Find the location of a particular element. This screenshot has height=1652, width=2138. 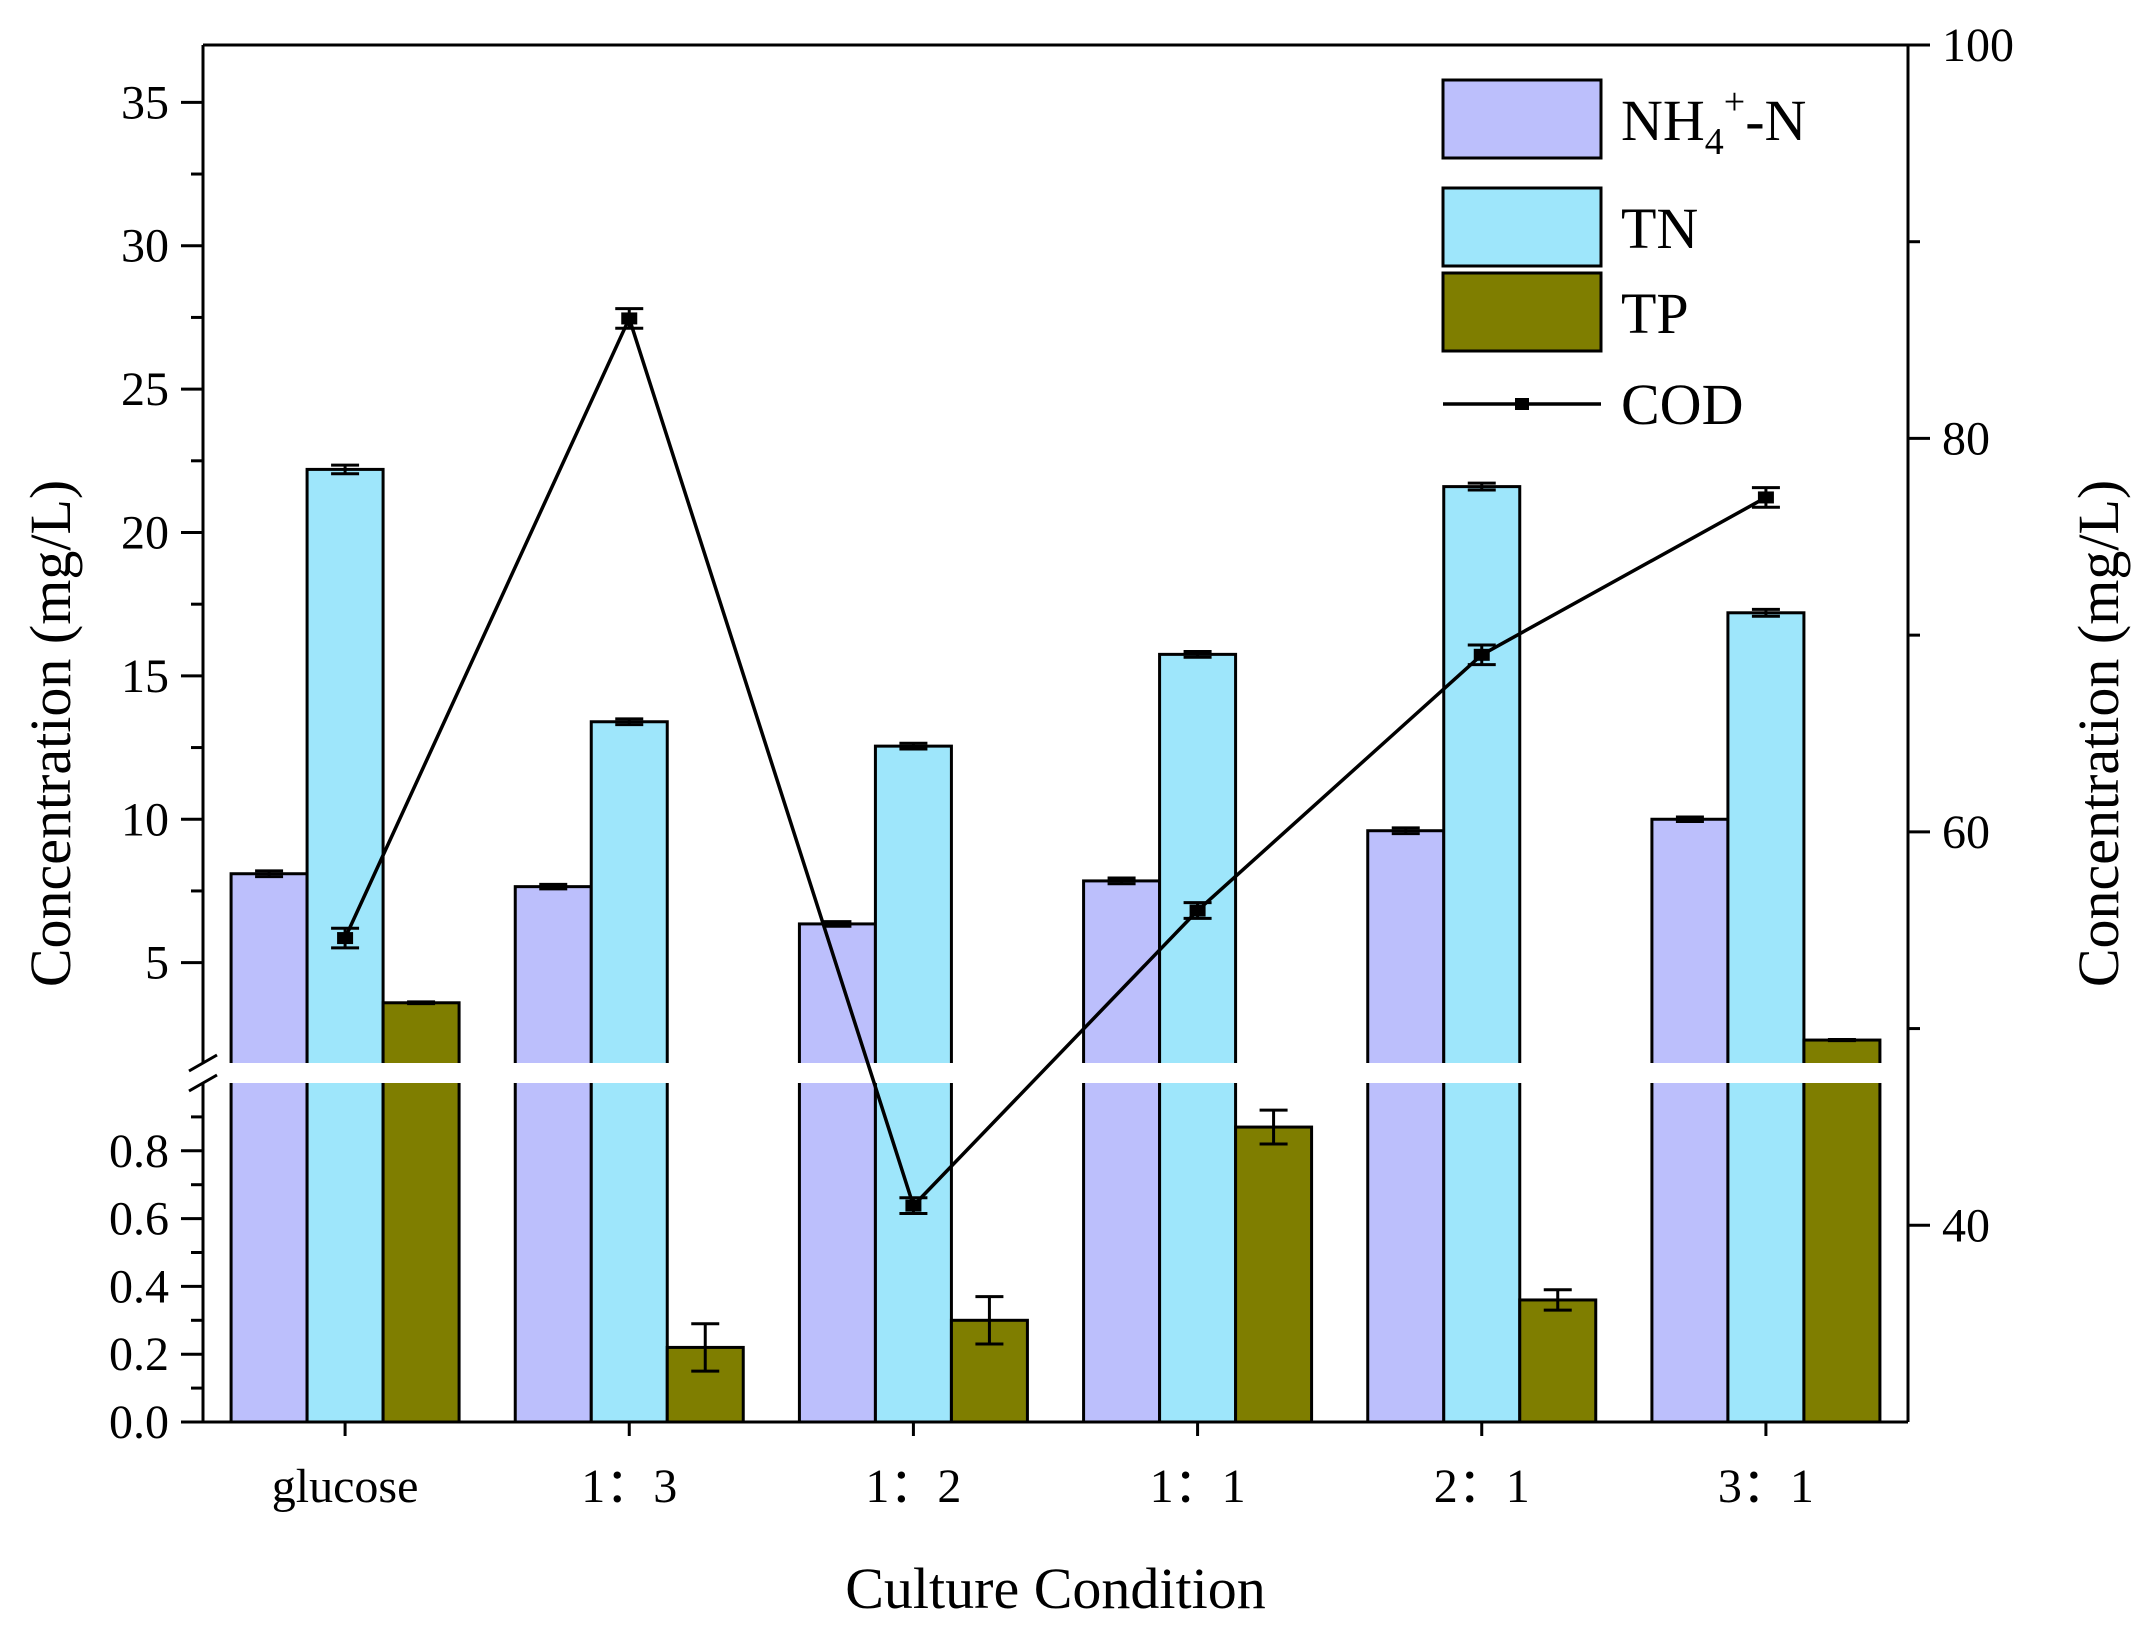

y-left-tick-label: 15 is located at coordinates (145, 676).